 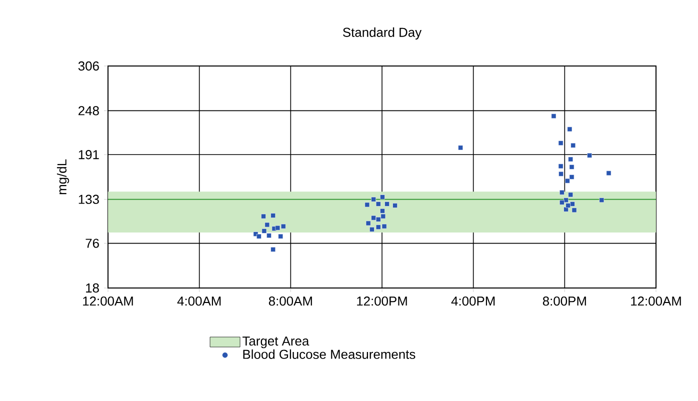 What do you see at coordinates (63, 176) in the screenshot?
I see `y-axis-title: mg/dL` at bounding box center [63, 176].